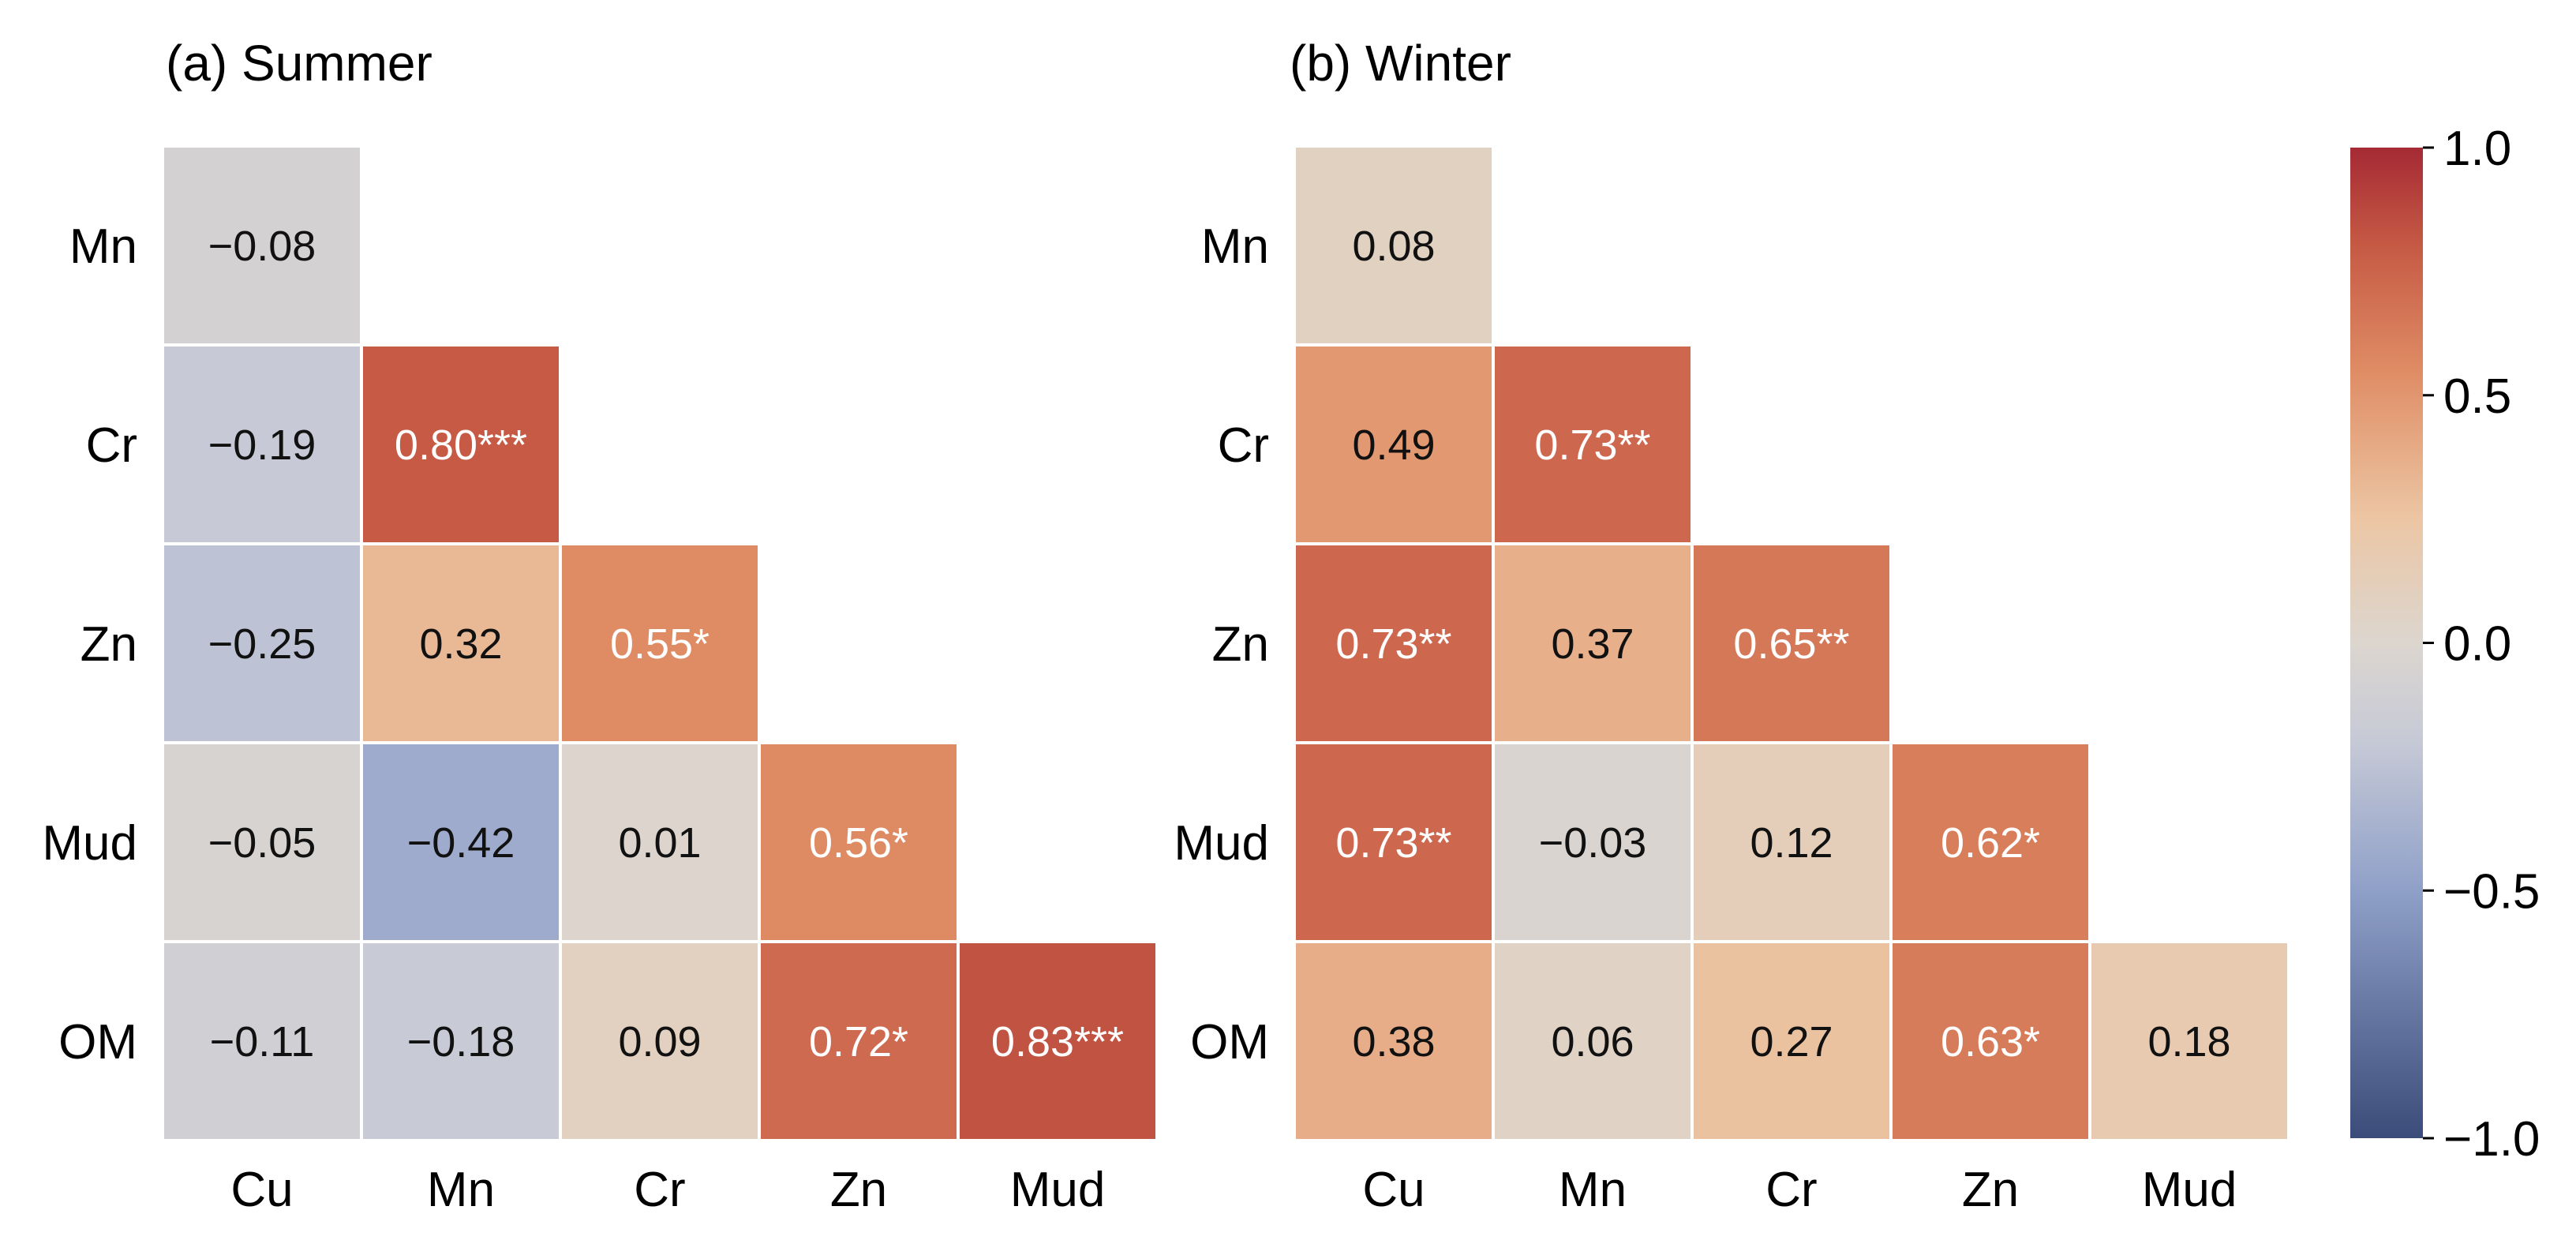 This screenshot has width=2576, height=1240. Describe the element at coordinates (659, 1190) in the screenshot. I see `summer-x-tick-label: Cr` at that location.